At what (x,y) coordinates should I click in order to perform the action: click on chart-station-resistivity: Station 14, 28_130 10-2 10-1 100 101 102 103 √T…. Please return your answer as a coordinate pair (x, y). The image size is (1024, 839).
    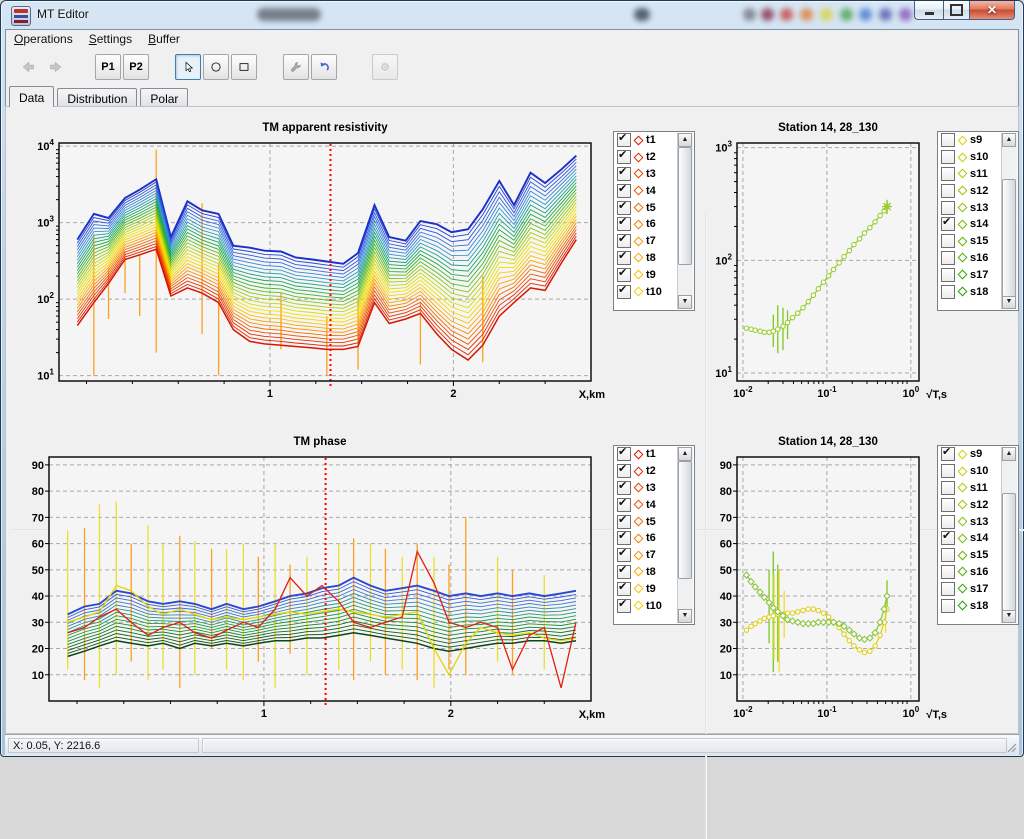
    Looking at the image, I should click on (827, 265).